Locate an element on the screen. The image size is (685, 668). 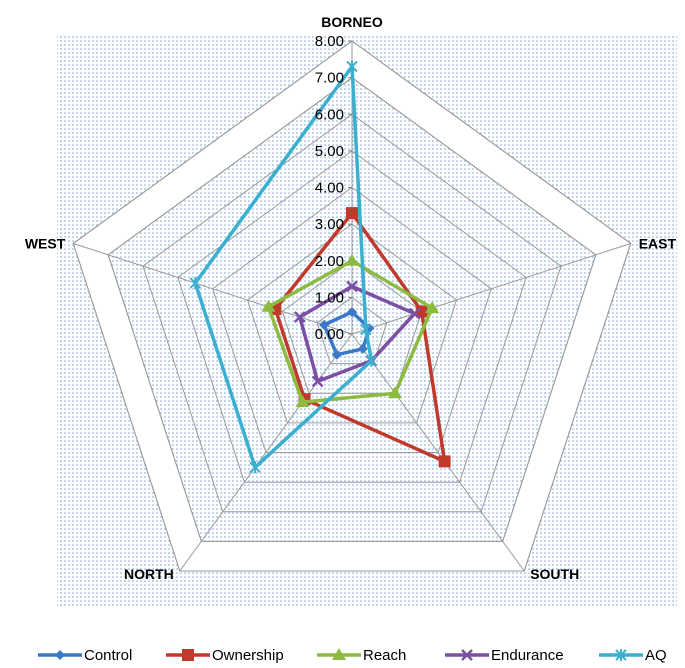
tick-label: 2.00 is located at coordinates (329, 261).